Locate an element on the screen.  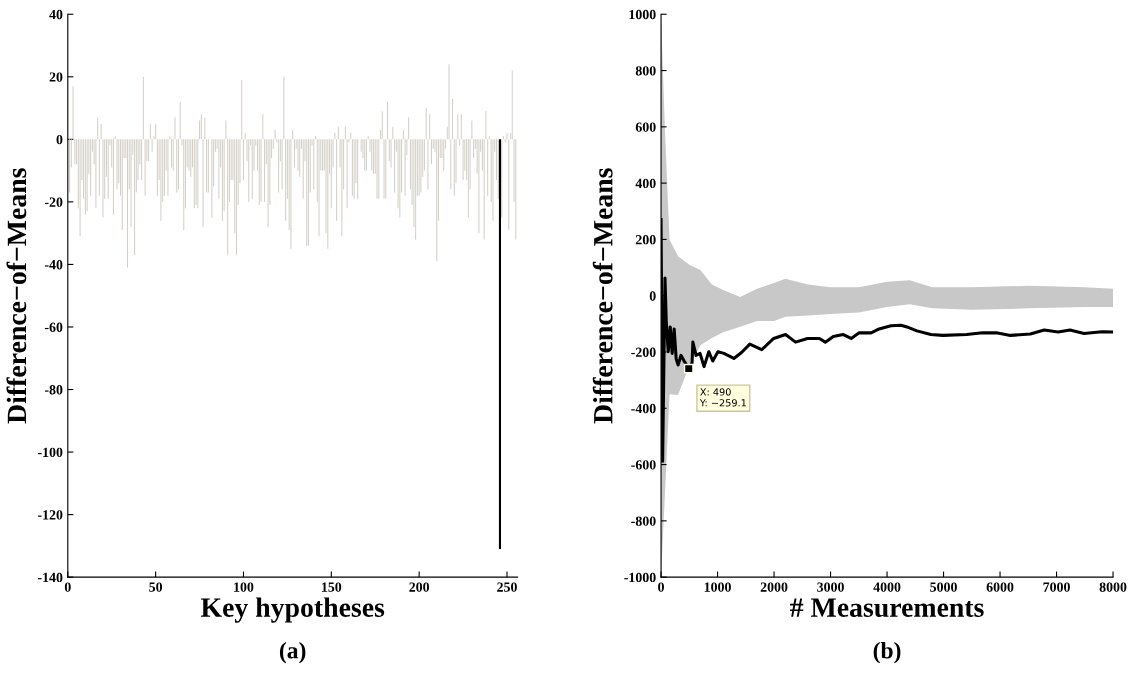
y-tick-label: -120 is located at coordinates (50, 515).